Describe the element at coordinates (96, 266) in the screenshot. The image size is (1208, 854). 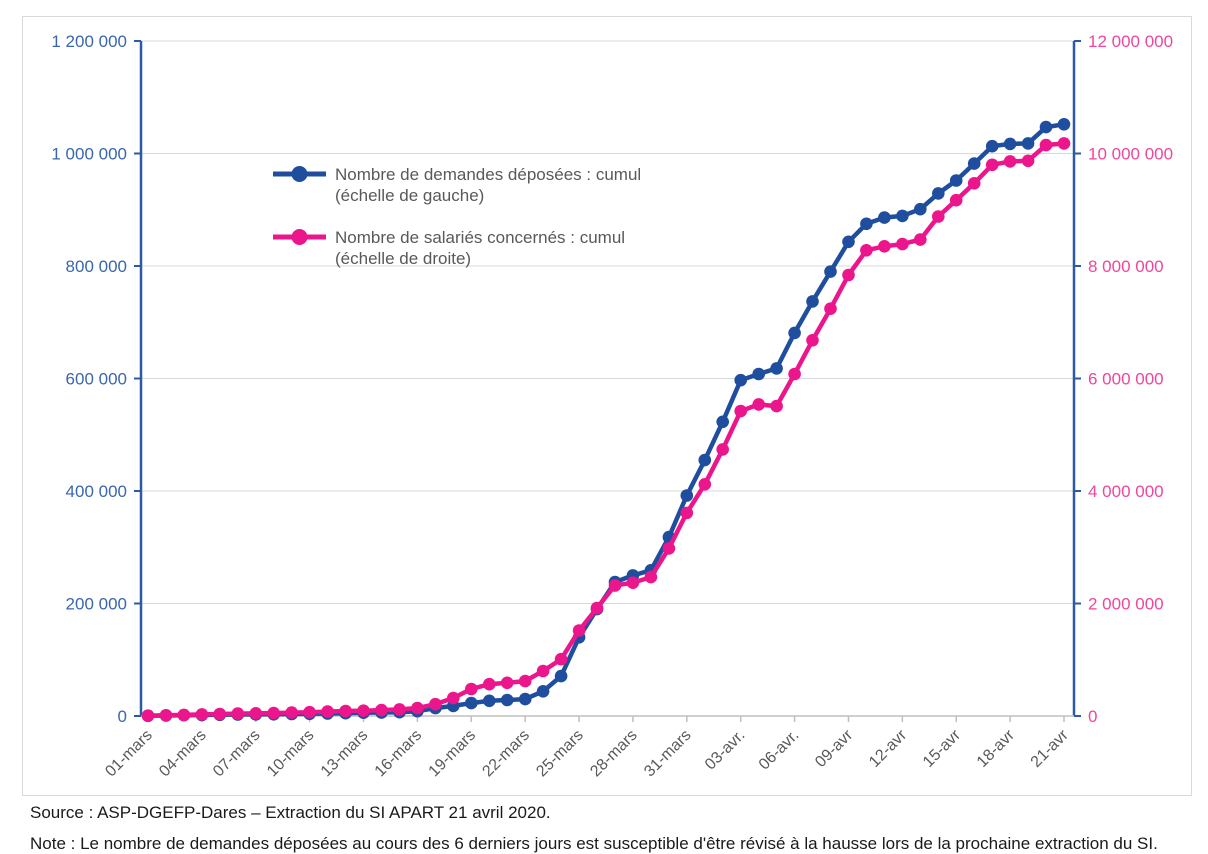
I see `svg-text: 800 000` at that location.